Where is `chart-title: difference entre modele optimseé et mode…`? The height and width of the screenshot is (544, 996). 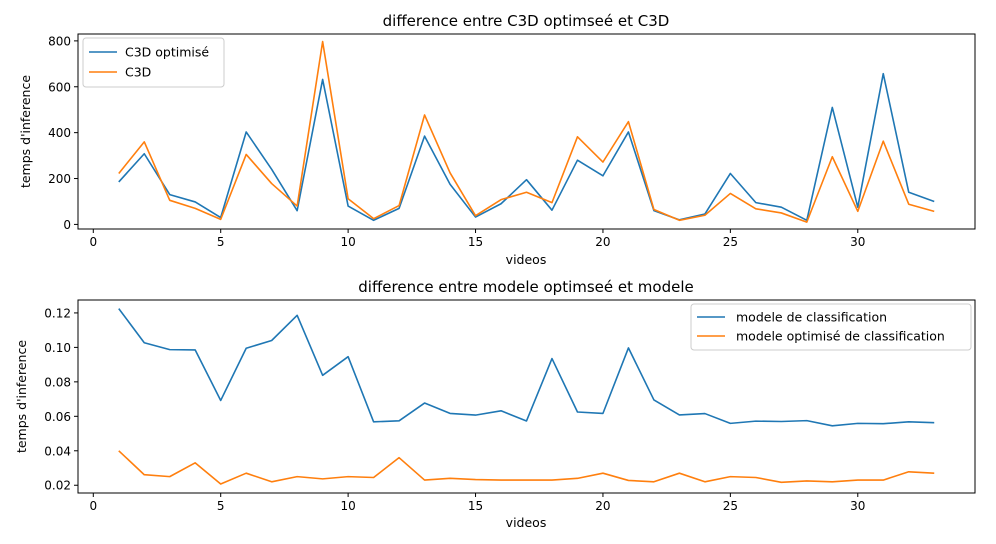
chart-title: difference entre modele optimseé et mode… is located at coordinates (525, 287).